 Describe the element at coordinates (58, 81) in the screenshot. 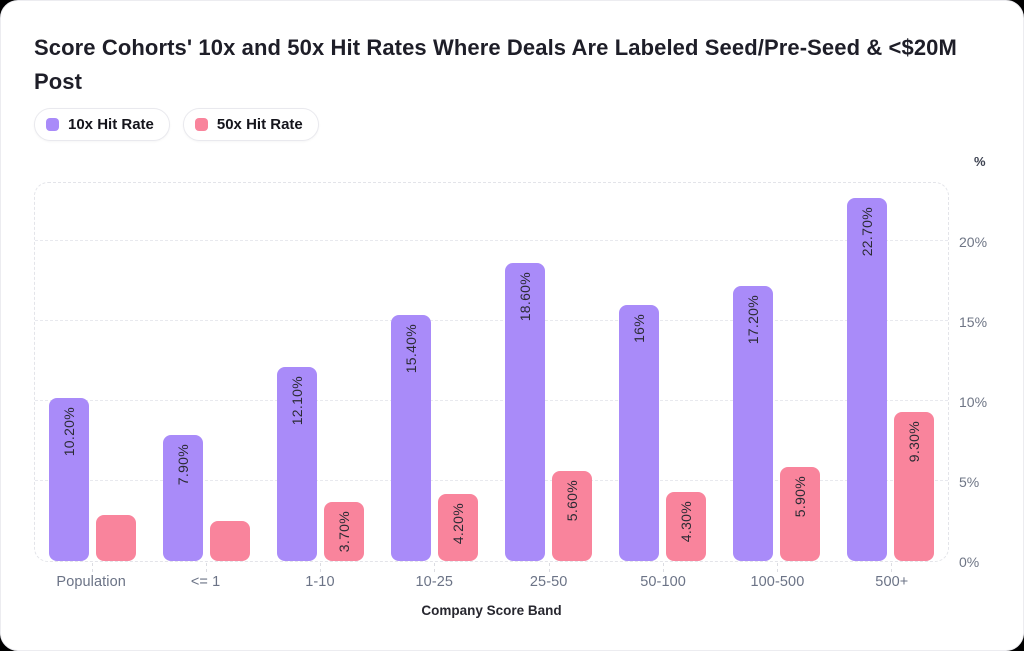

I see `chart-title-line2: Post` at that location.